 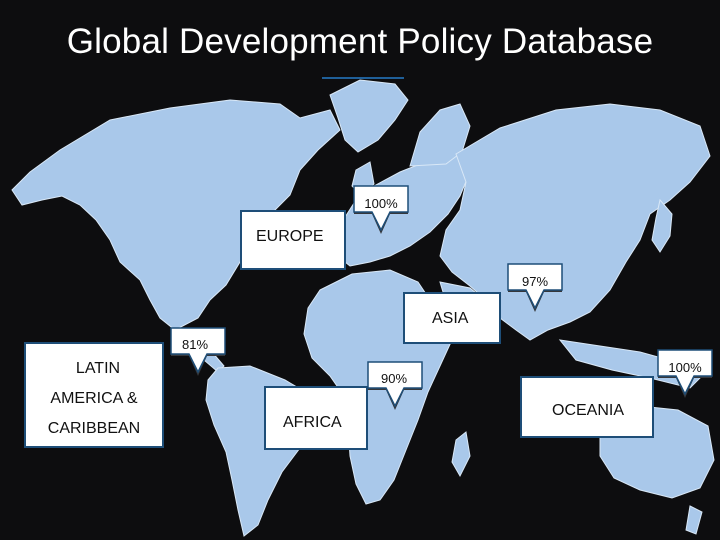 I want to click on title-underline, so click(x=363, y=78).